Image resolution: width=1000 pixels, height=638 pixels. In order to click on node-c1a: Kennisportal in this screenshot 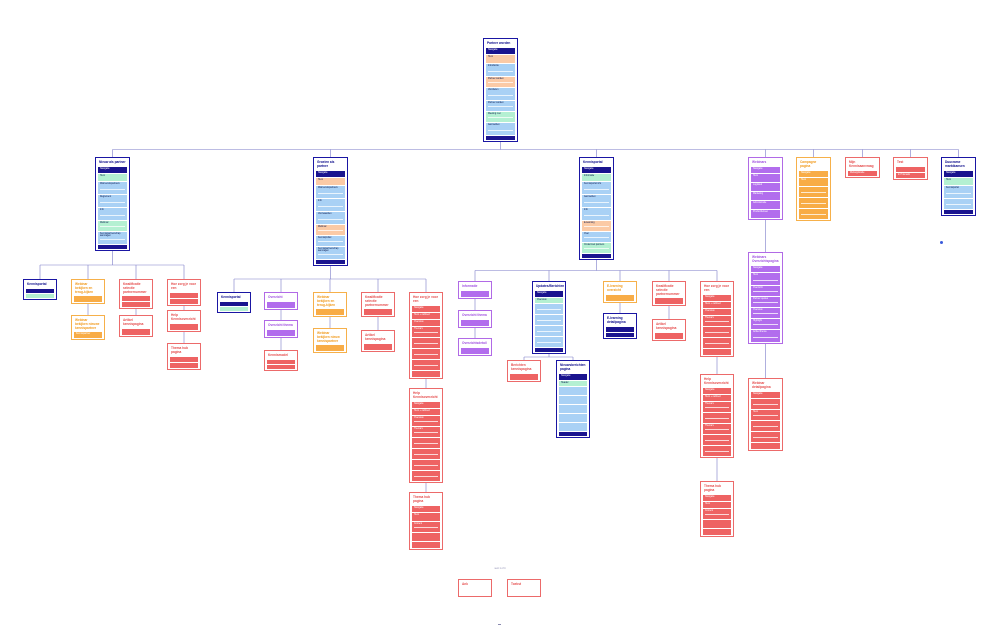, I will do `click(40, 289)`.